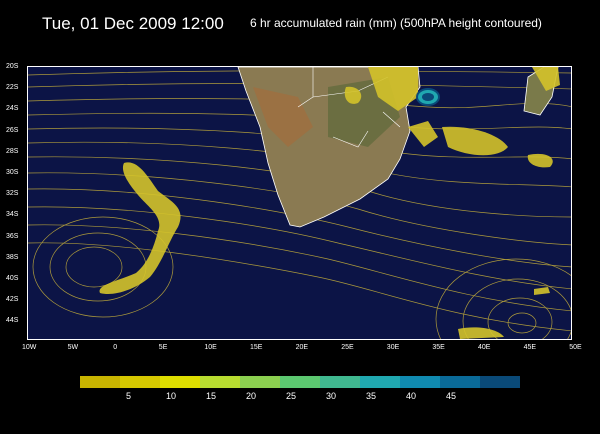 Image resolution: width=600 pixels, height=434 pixels. What do you see at coordinates (12, 215) in the screenshot?
I see `lat-label: 34S` at bounding box center [12, 215].